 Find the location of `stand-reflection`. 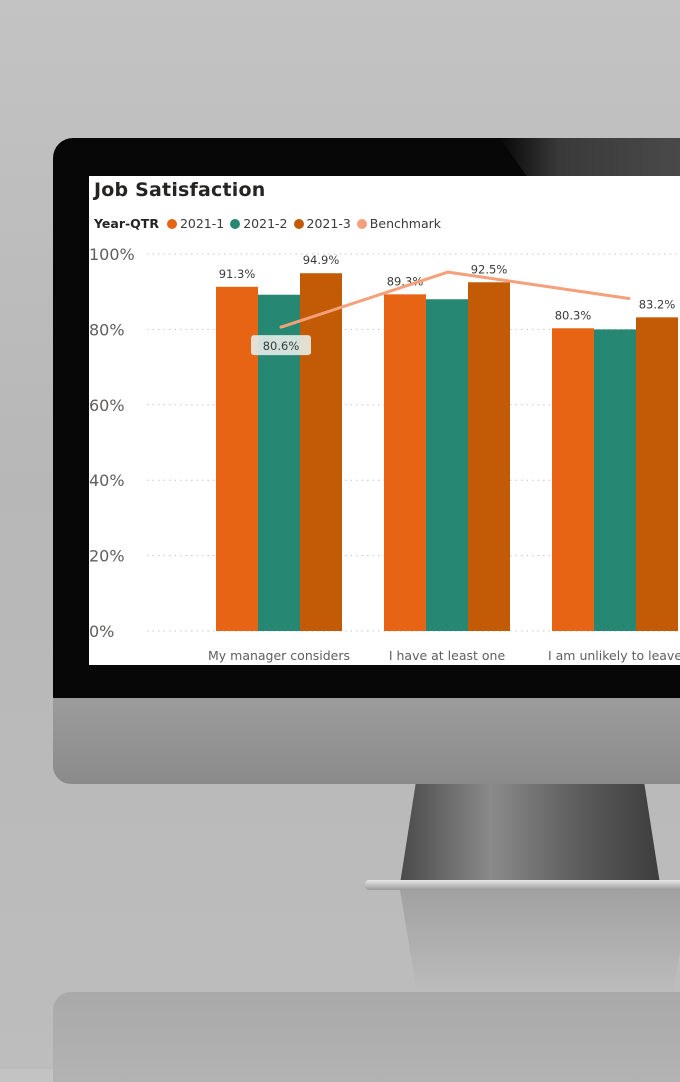

stand-reflection is located at coordinates (540, 942).